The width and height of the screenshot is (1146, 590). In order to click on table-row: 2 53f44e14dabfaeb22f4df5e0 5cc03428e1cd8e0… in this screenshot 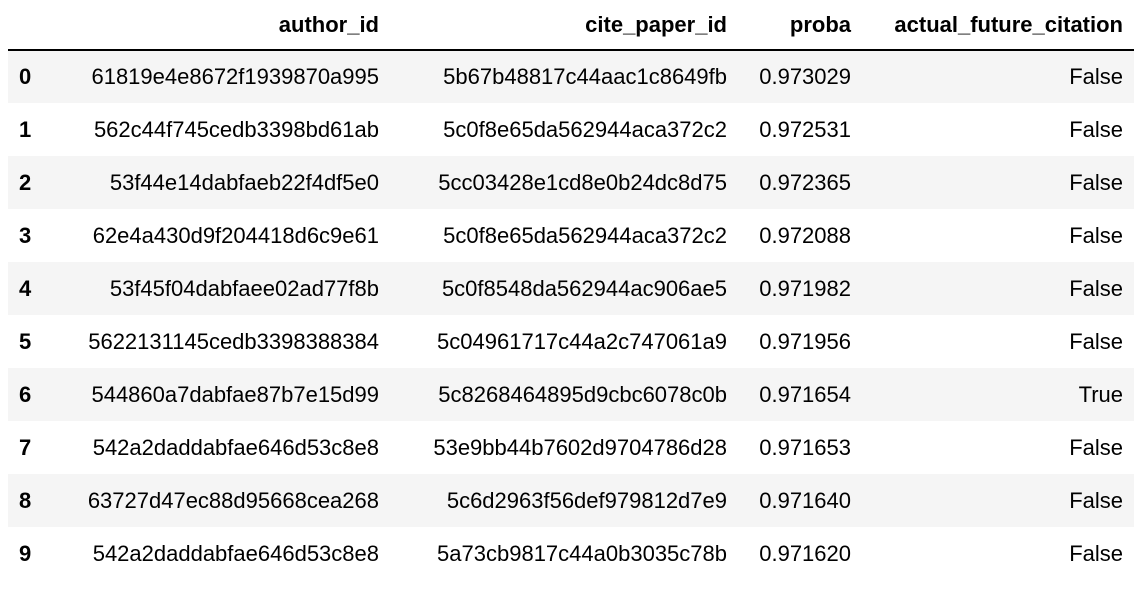, I will do `click(571, 182)`.